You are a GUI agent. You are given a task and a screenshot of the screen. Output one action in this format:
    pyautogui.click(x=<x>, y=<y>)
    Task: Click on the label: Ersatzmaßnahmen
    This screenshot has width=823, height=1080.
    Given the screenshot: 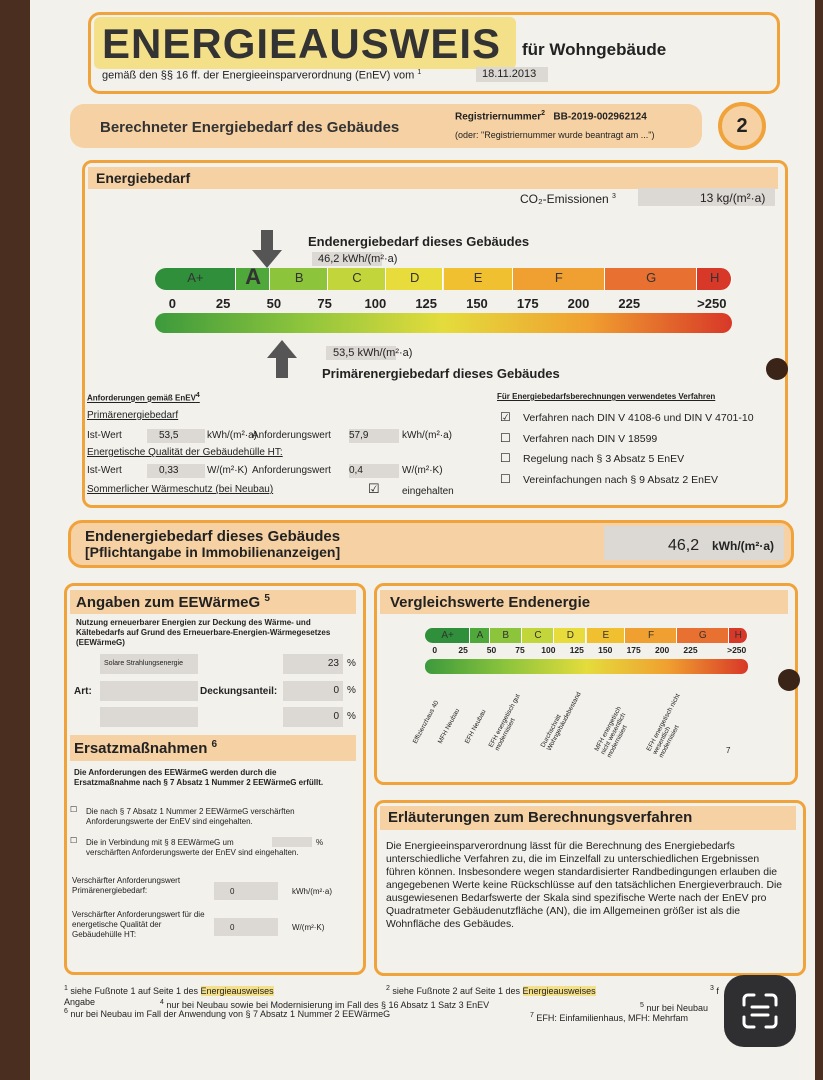 What is the action you would take?
    pyautogui.click(x=141, y=748)
    